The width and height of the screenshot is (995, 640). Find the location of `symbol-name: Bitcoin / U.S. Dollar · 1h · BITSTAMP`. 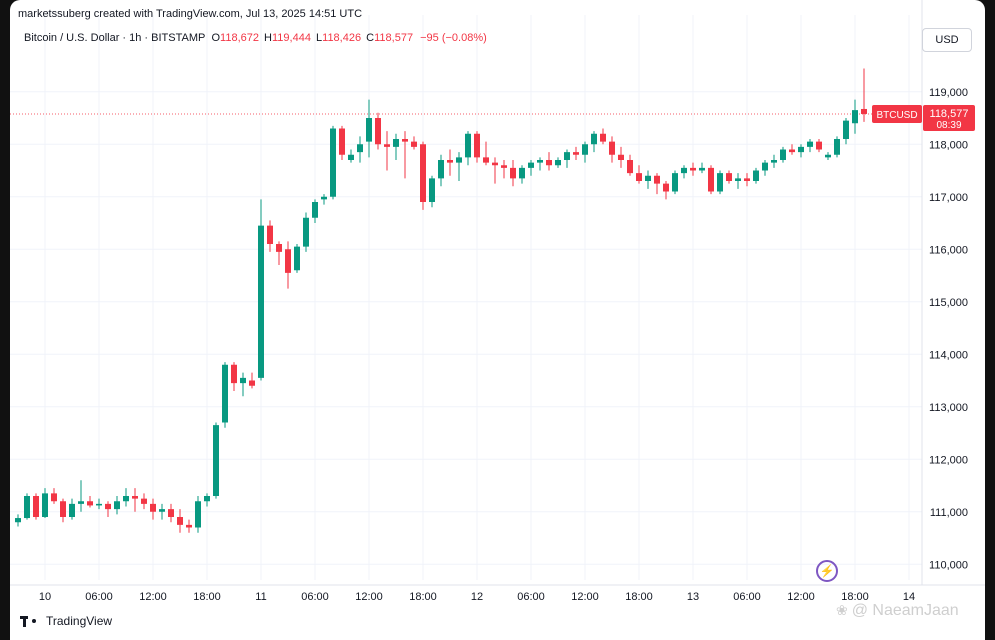

symbol-name: Bitcoin / U.S. Dollar · 1h · BITSTAMP is located at coordinates (115, 38).